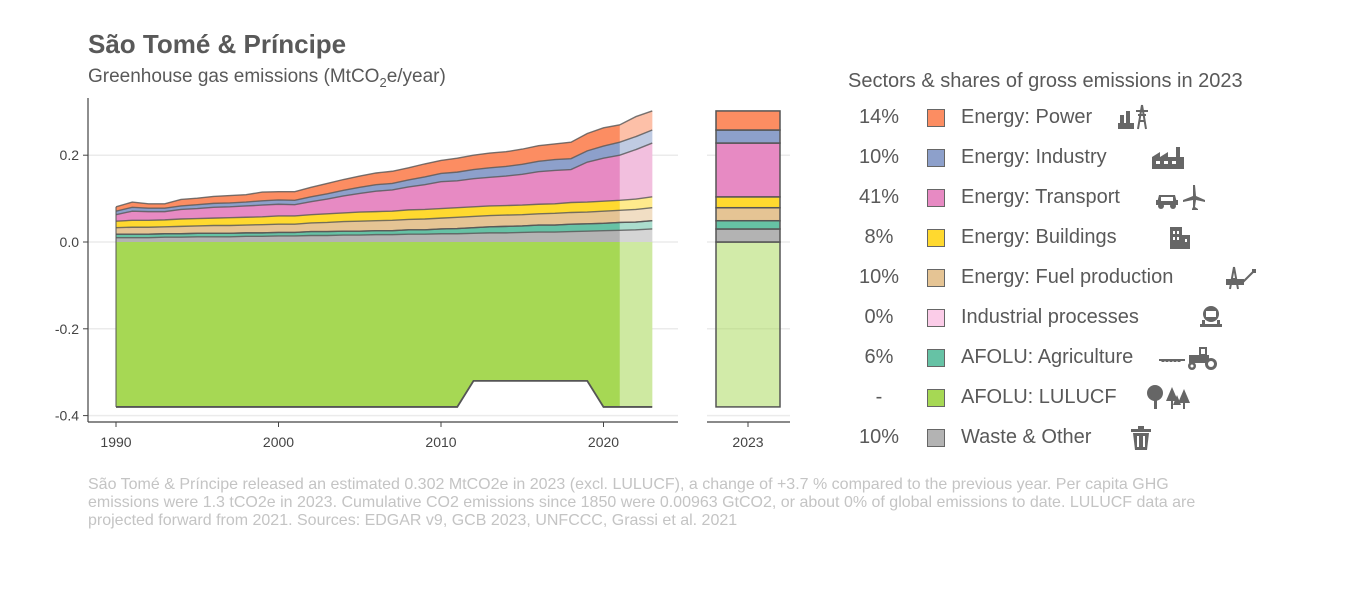 The image size is (1350, 600). Describe the element at coordinates (70, 155) in the screenshot. I see `y-tick-label: 0.2` at that location.